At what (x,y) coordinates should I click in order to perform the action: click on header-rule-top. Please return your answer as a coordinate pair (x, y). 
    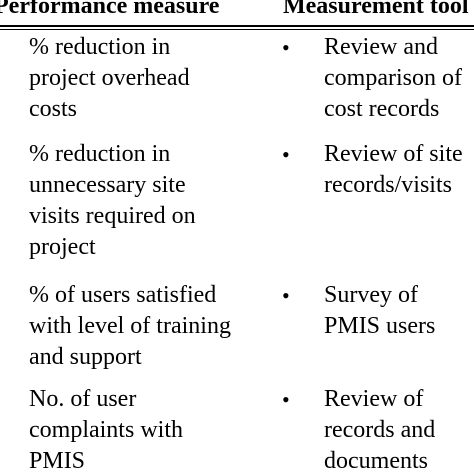
    Looking at the image, I should click on (237, 26).